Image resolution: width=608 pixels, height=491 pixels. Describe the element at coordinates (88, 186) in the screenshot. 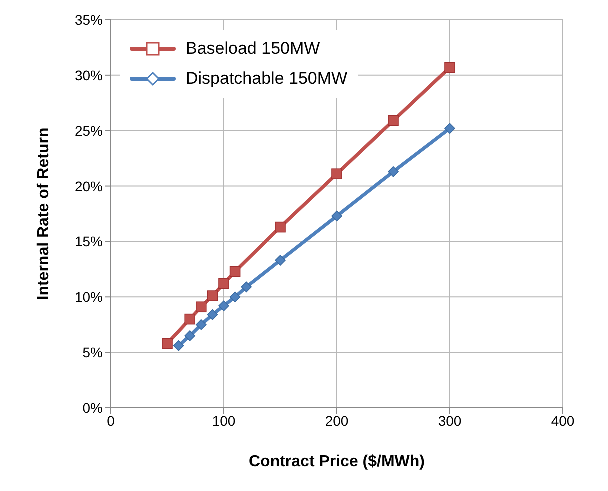

I see `y-tick-label: 20%` at that location.